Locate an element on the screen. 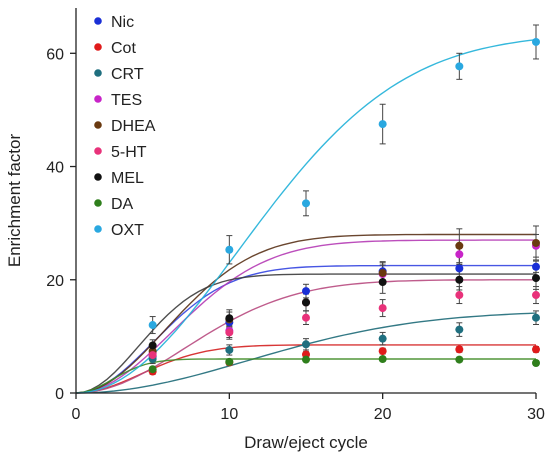 This screenshot has height=461, width=550. y-axis-title: Enrichment factor is located at coordinates (14, 201).